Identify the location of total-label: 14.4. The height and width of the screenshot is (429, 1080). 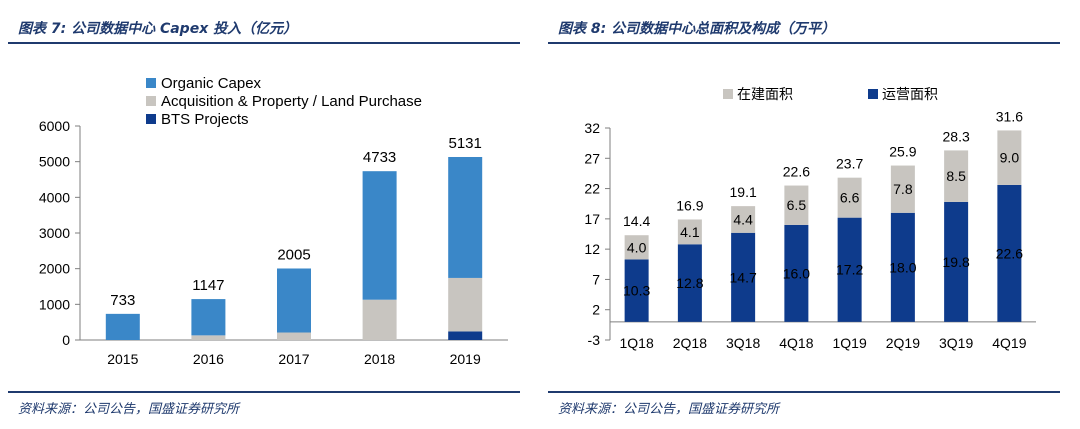
(636, 221).